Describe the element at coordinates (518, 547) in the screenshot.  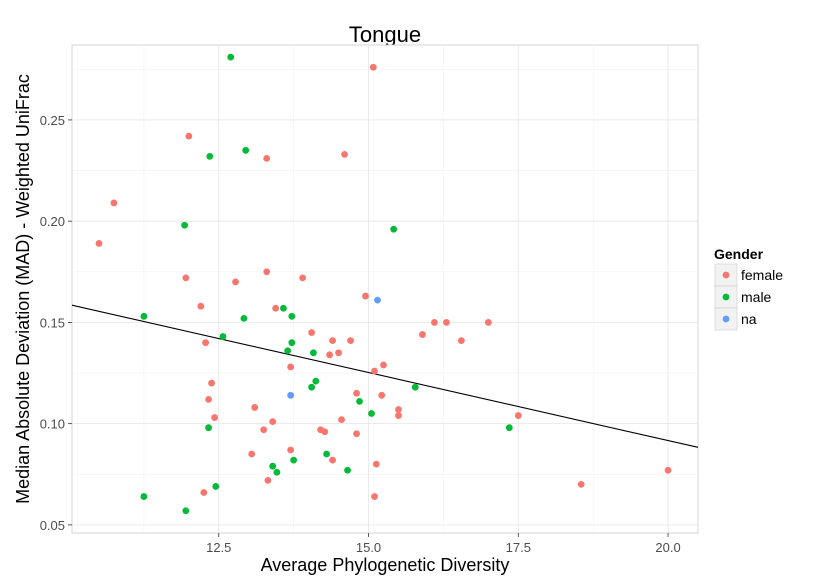
I see `x-tick-label: 17.5` at that location.